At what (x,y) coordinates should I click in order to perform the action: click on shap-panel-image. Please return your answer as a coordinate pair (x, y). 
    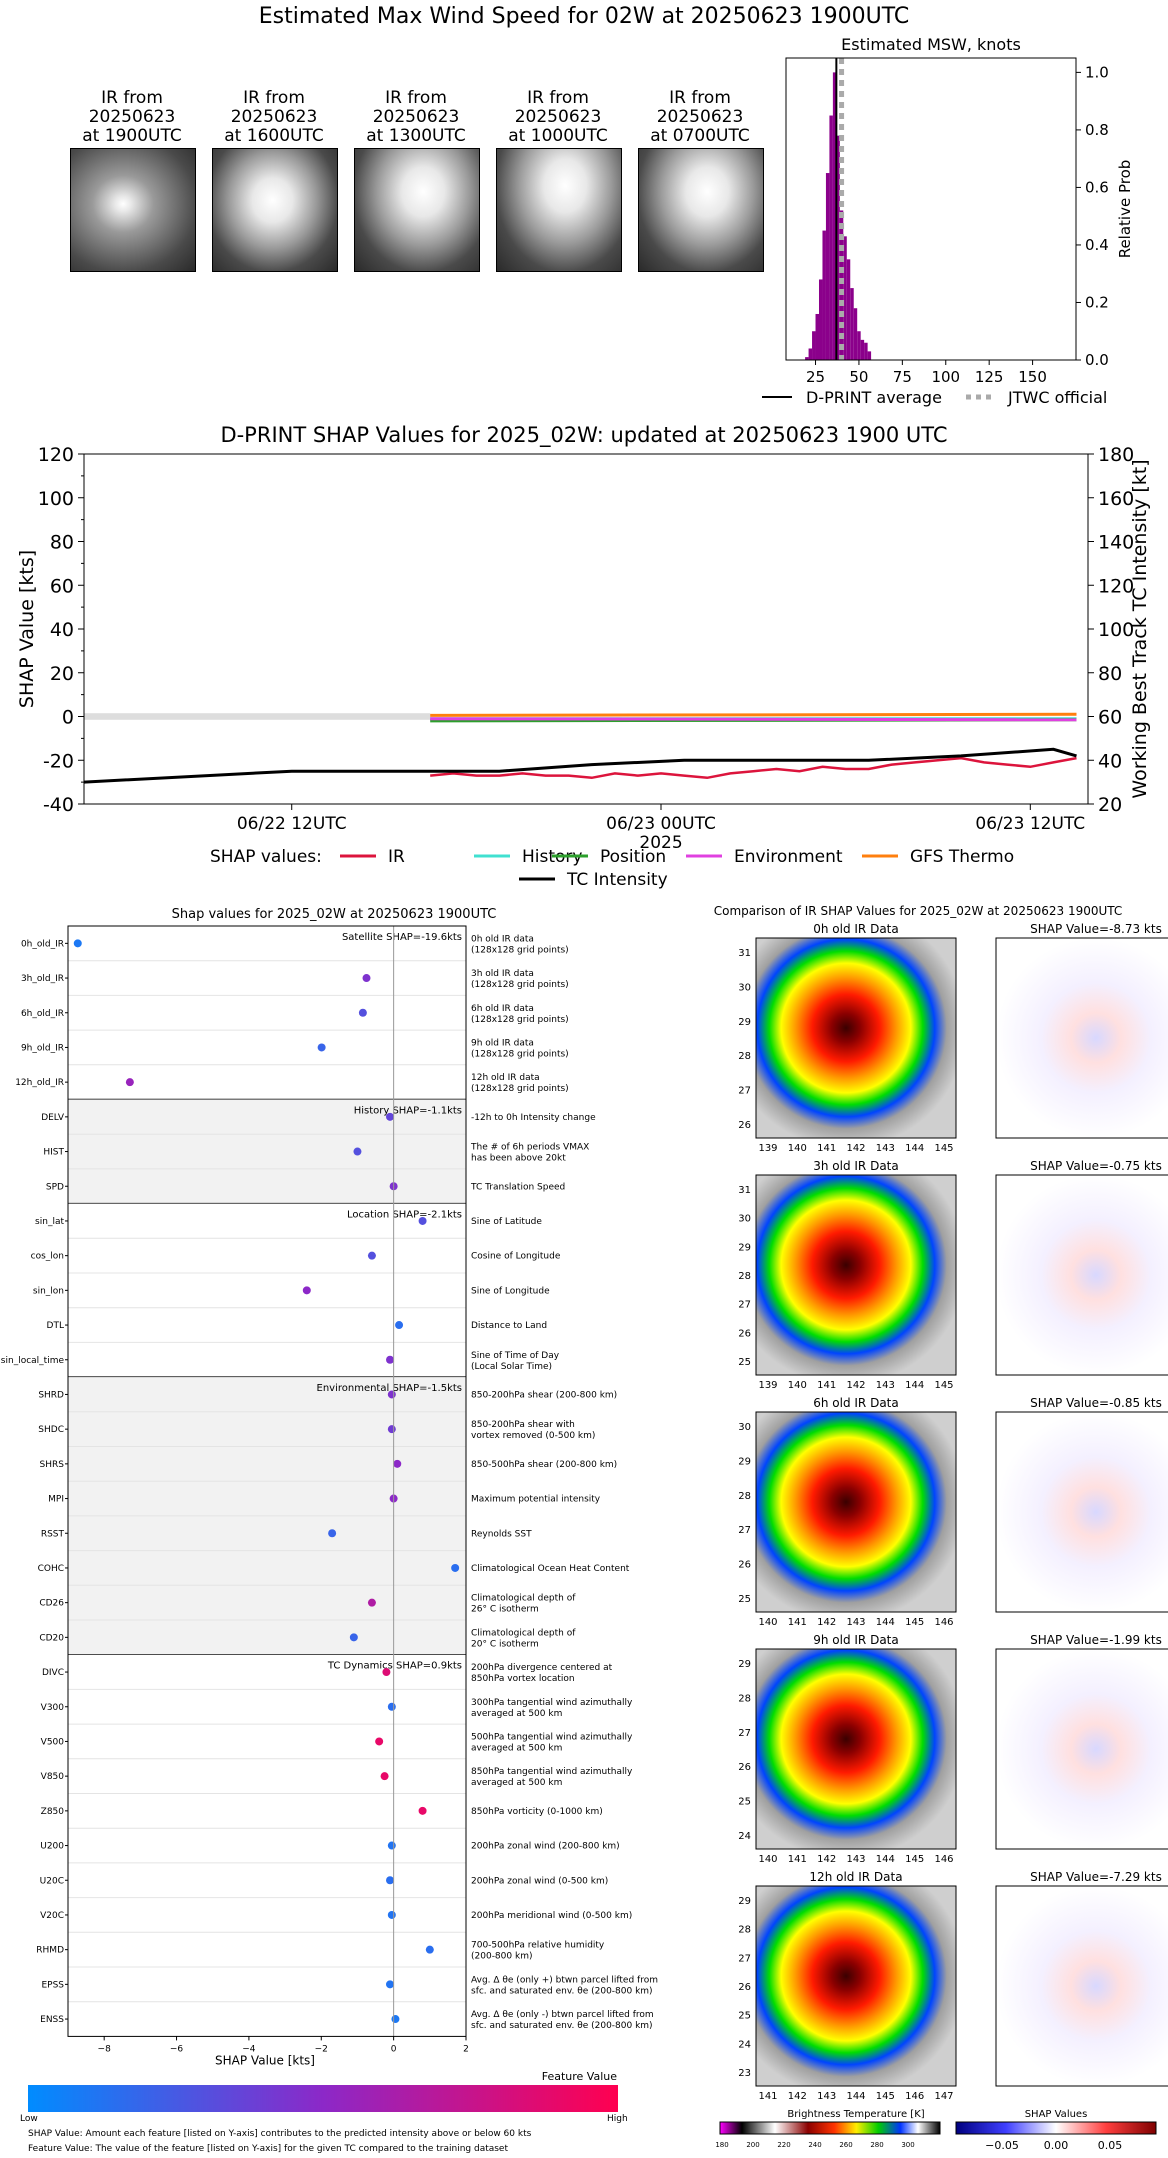
    Looking at the image, I should click on (1081, 1749).